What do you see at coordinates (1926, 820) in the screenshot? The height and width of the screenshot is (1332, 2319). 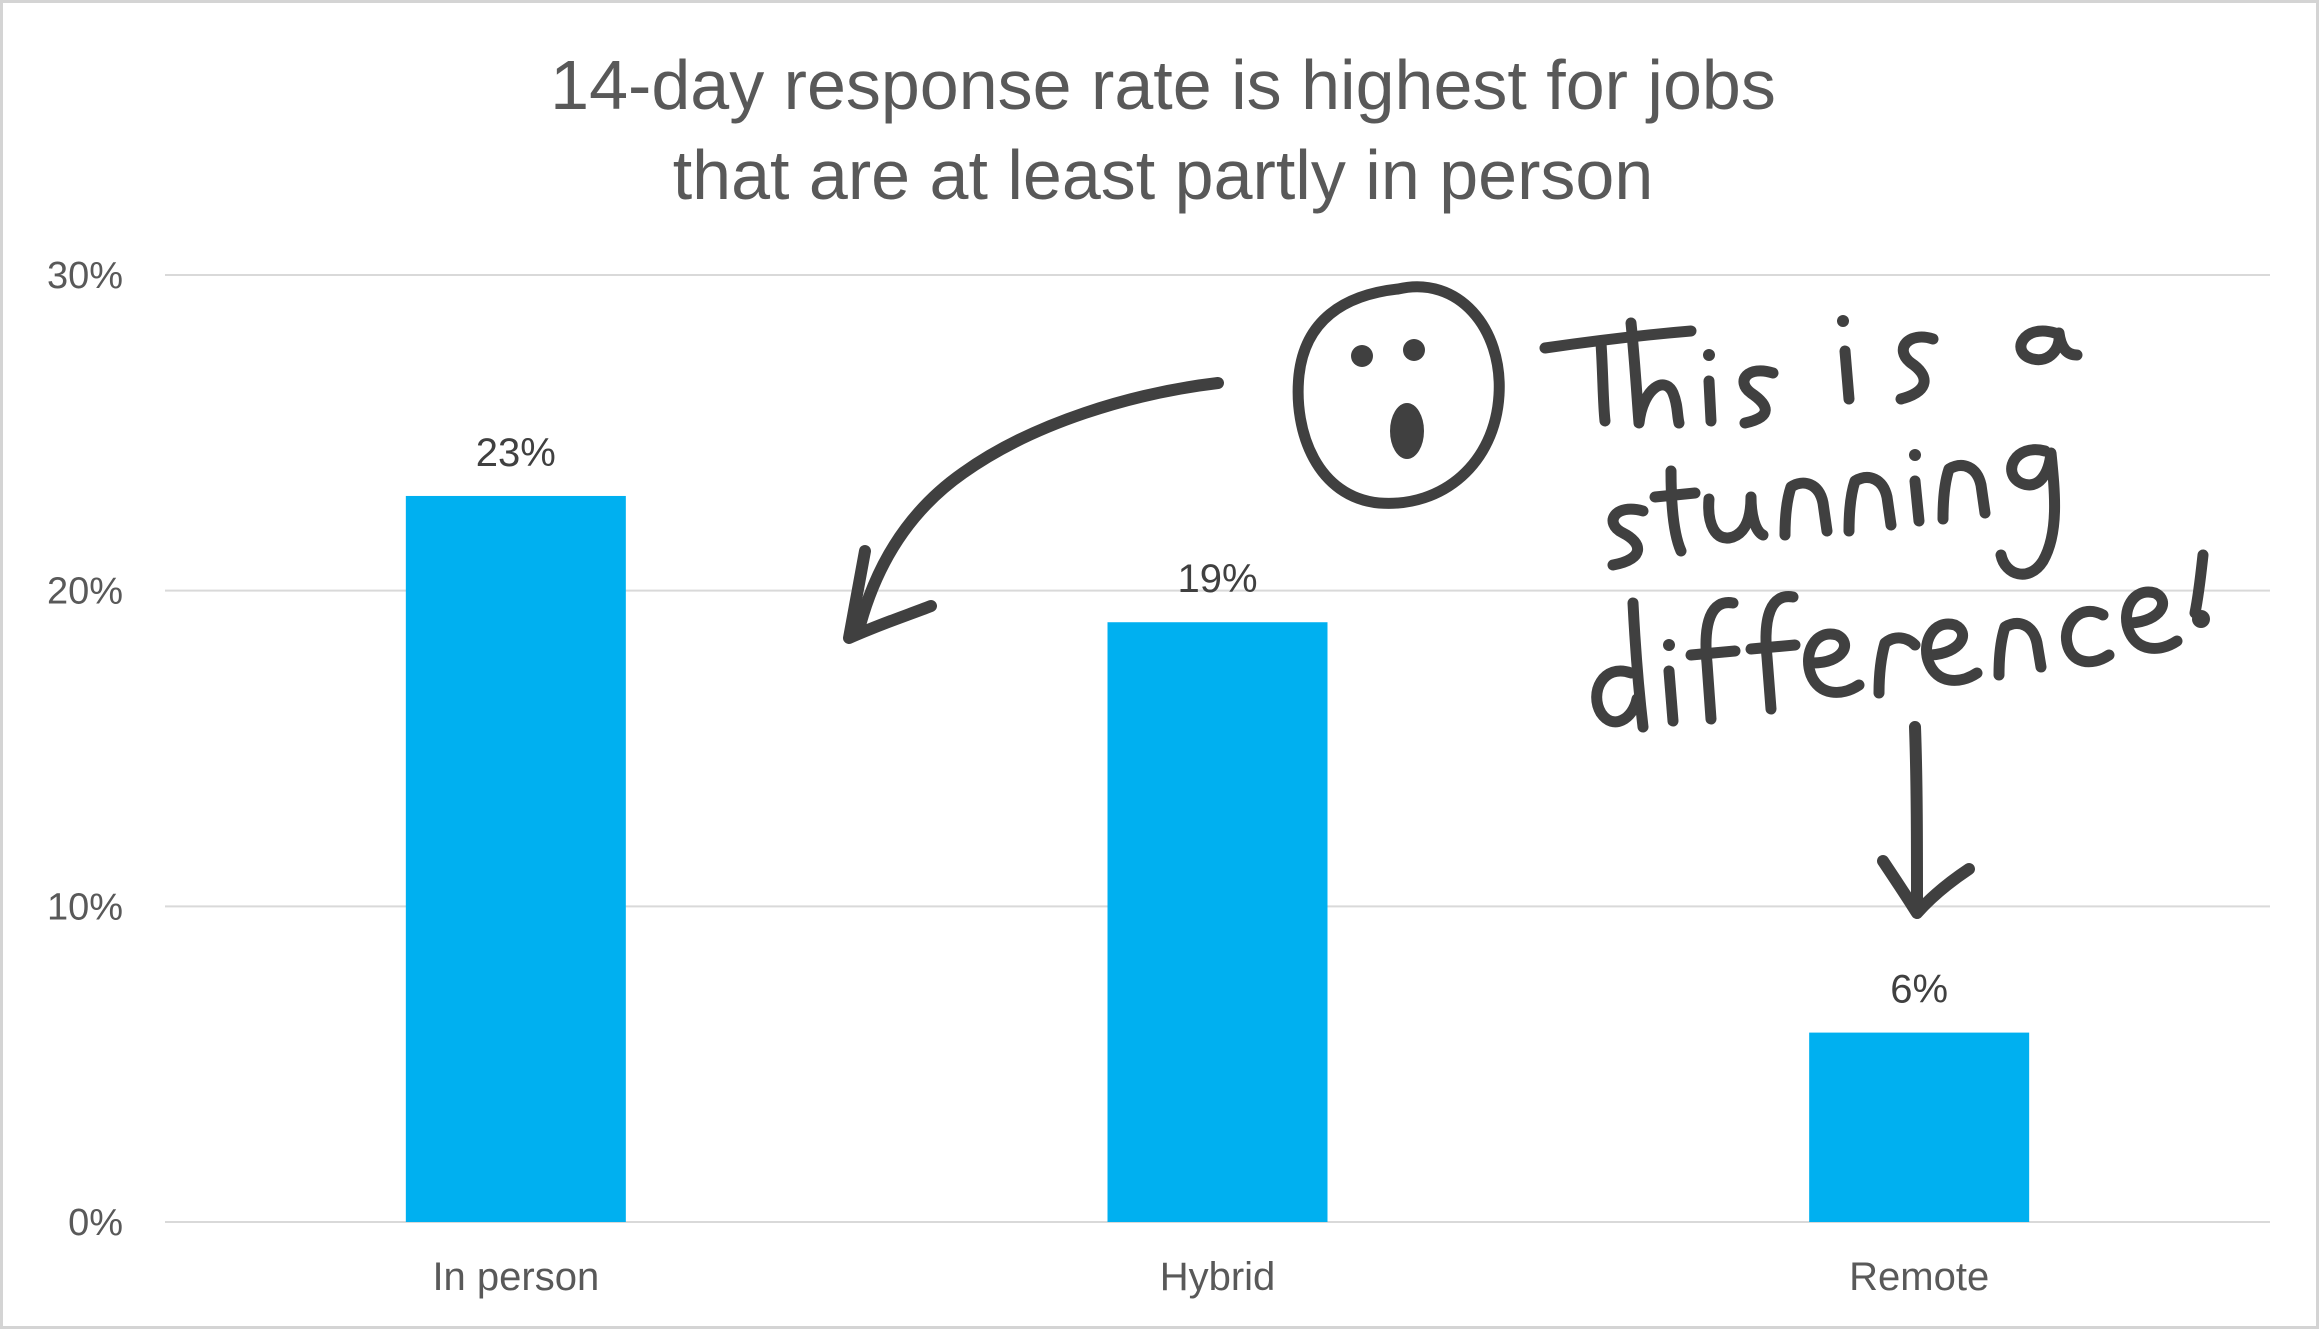 I see `down-arrow-icon` at bounding box center [1926, 820].